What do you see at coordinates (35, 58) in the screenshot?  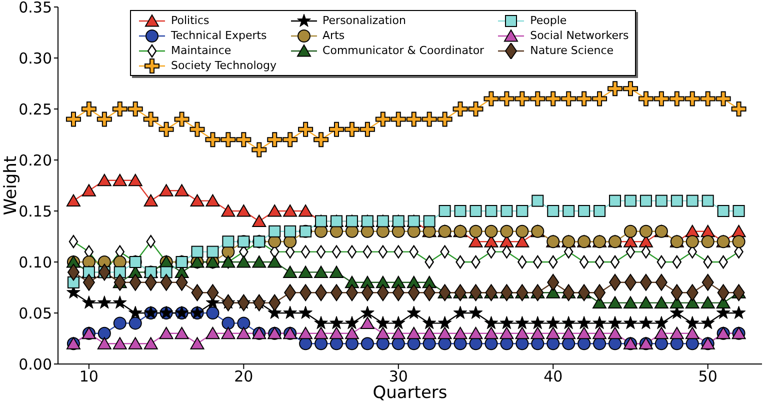 I see `y-tick-label: 0.30` at bounding box center [35, 58].